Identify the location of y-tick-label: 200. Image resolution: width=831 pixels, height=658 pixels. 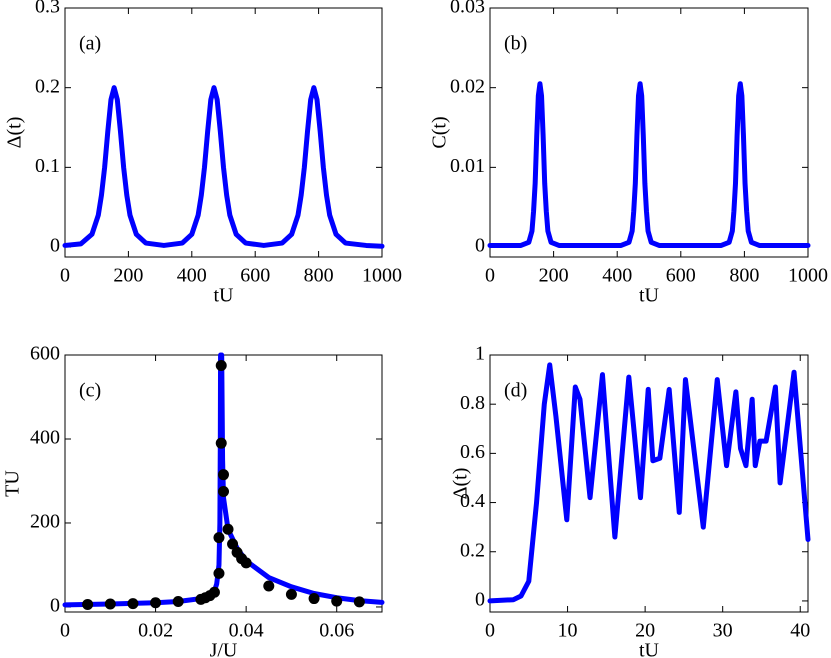
(45, 522).